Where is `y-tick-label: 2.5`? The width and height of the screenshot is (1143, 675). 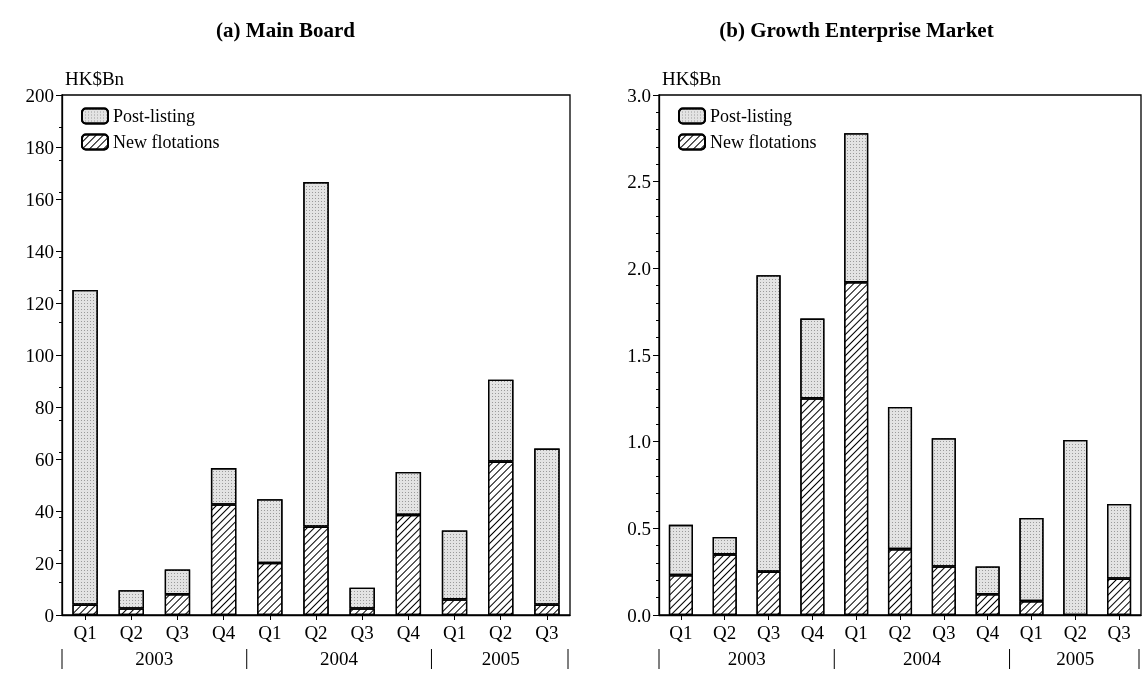 y-tick-label: 2.5 is located at coordinates (639, 182).